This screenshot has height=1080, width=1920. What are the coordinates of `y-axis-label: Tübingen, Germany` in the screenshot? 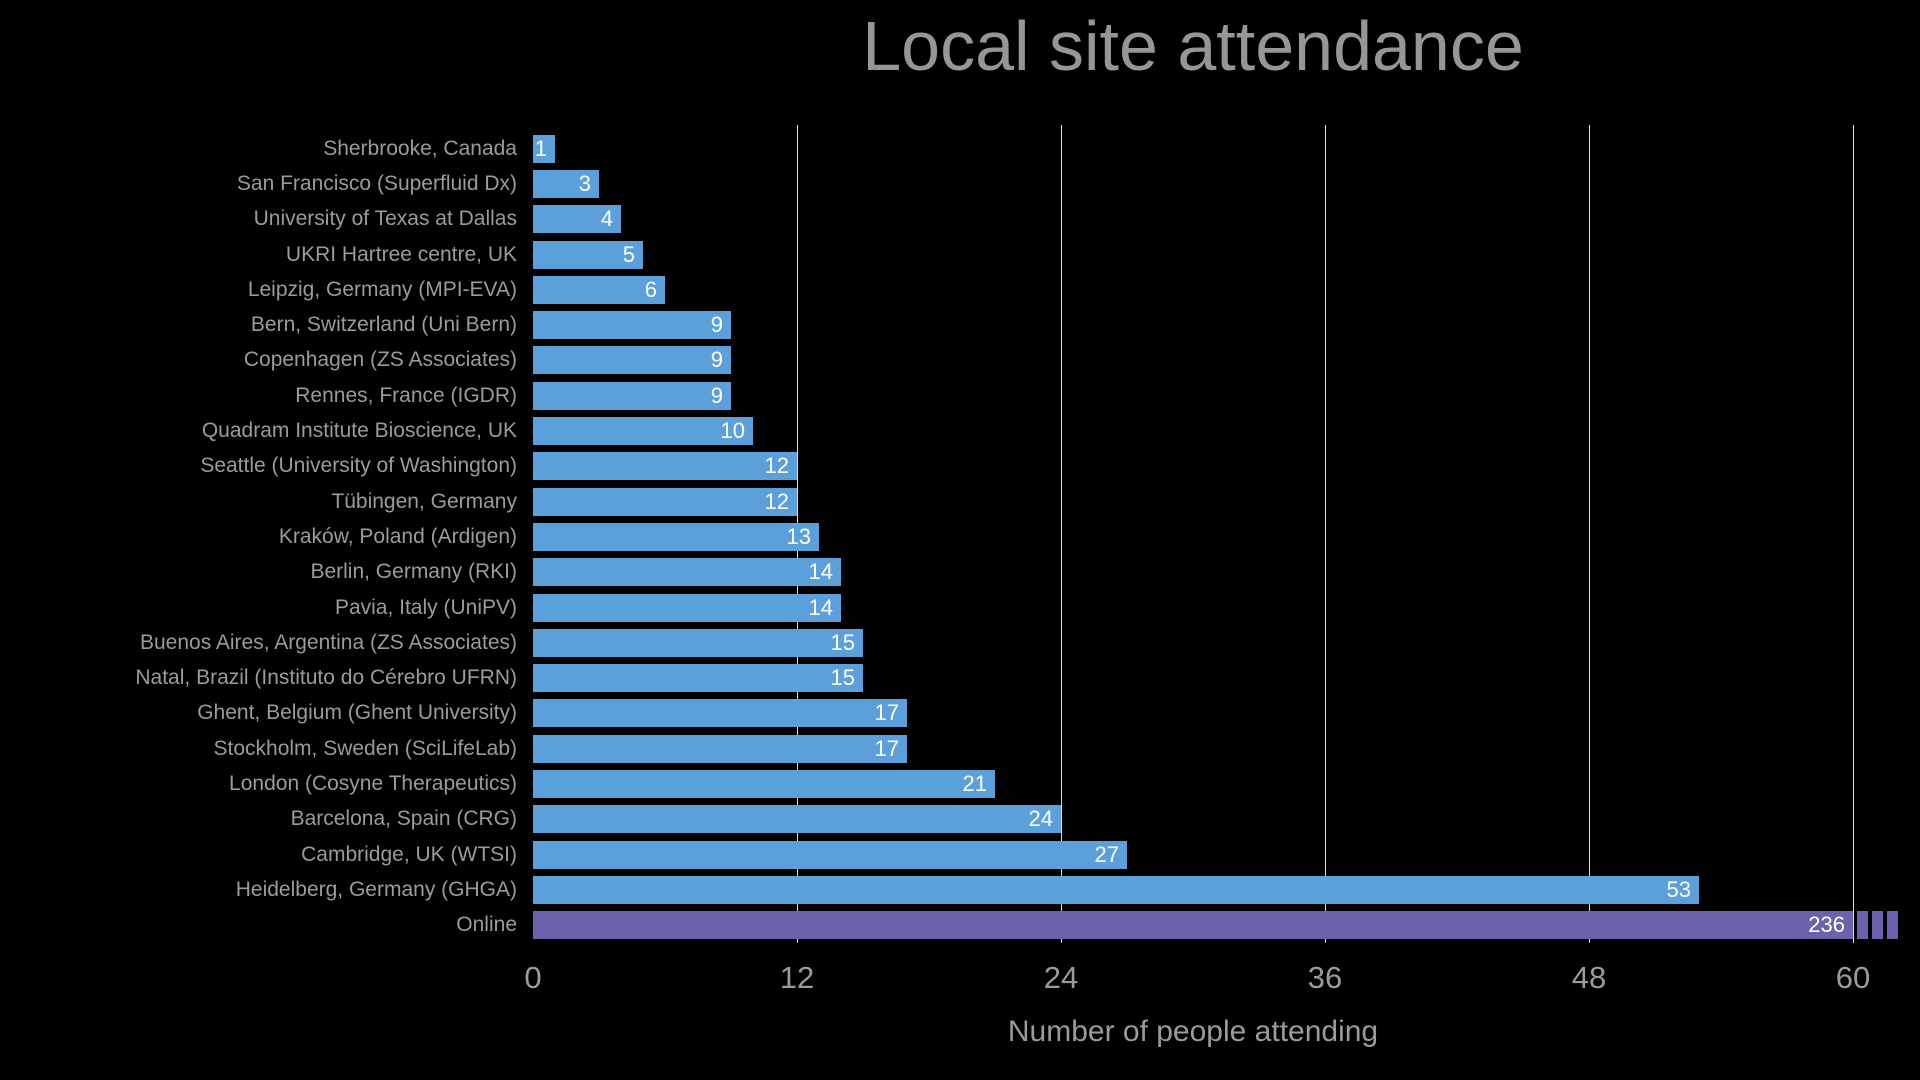 It's located at (424, 501).